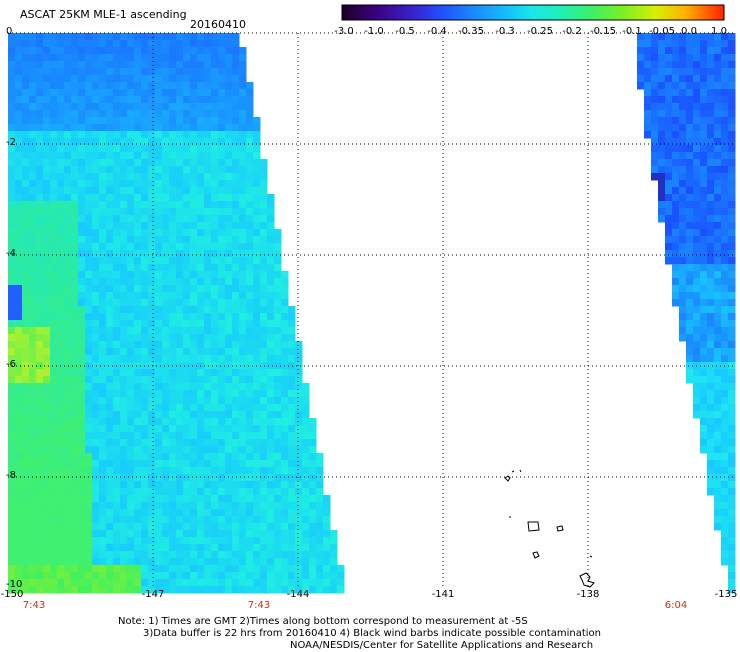  Describe the element at coordinates (14, 584) in the screenshot. I see `y-axis-label: -10` at that location.